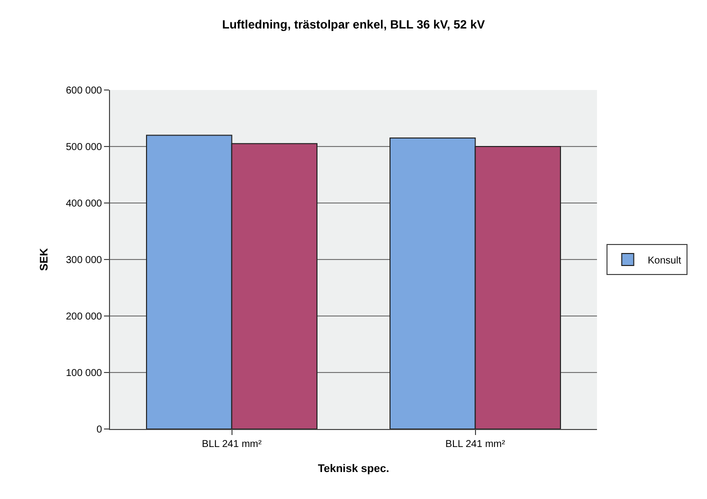 The image size is (707, 499). What do you see at coordinates (84, 260) in the screenshot?
I see `y-tick-label: 300 000` at bounding box center [84, 260].